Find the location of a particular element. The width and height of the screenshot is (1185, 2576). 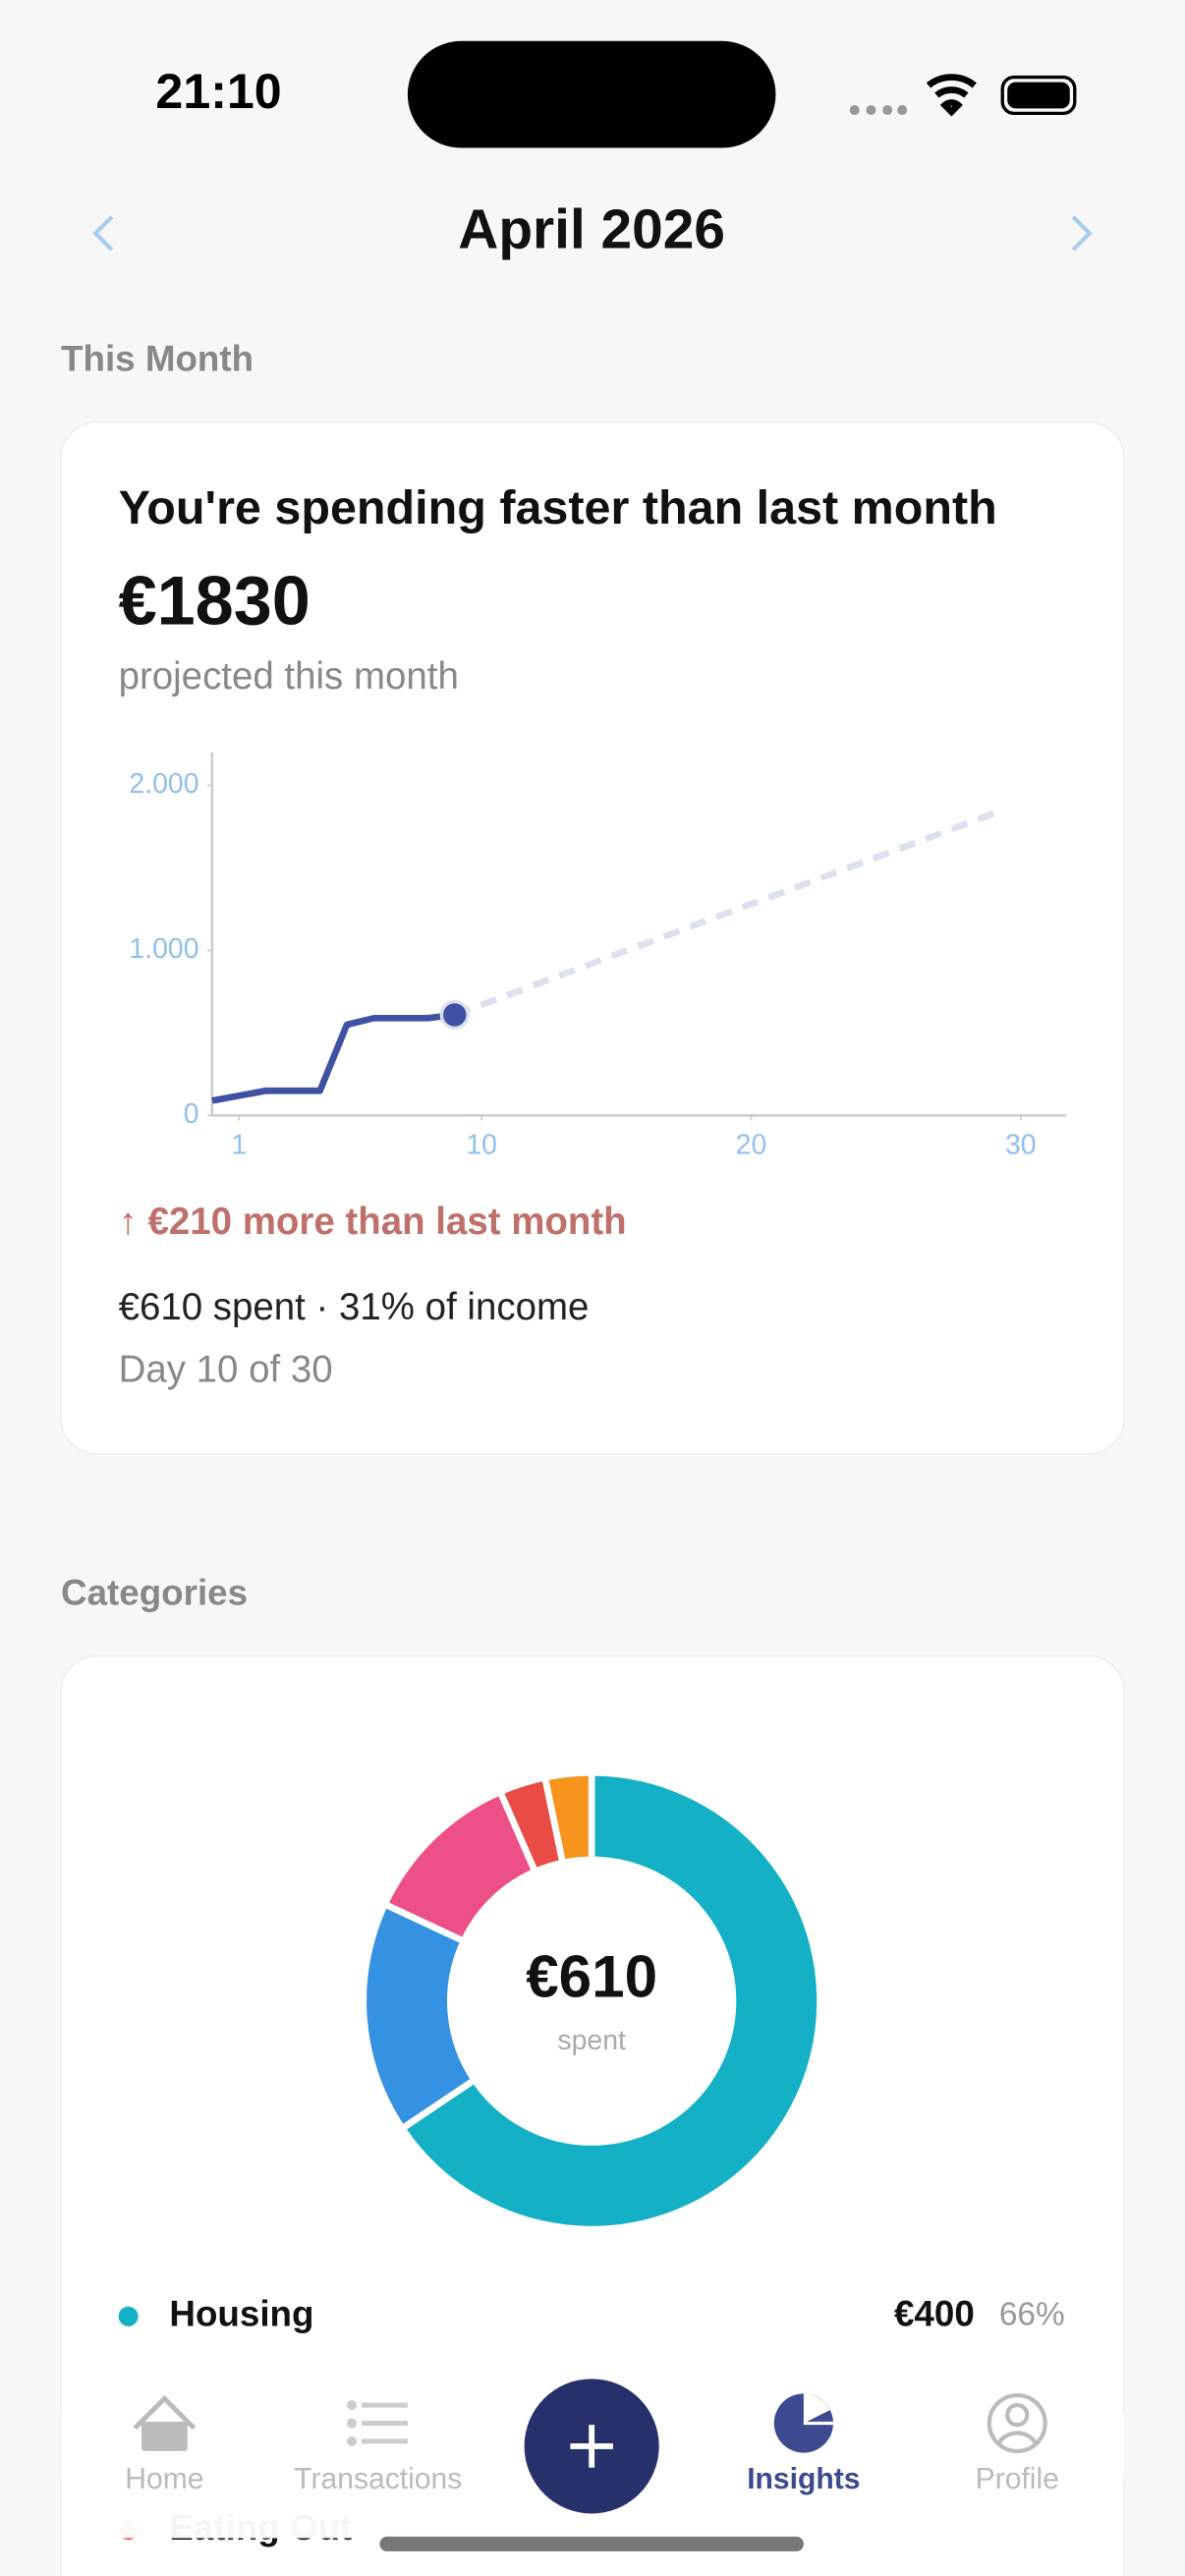

section-title: This Month is located at coordinates (157, 359).